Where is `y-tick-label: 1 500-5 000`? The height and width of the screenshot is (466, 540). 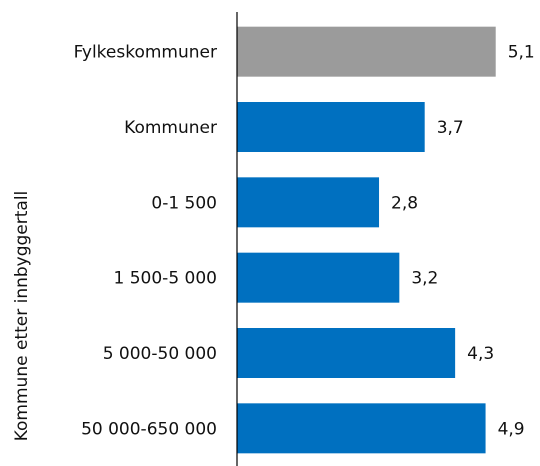 y-tick-label: 1 500-5 000 is located at coordinates (165, 279).